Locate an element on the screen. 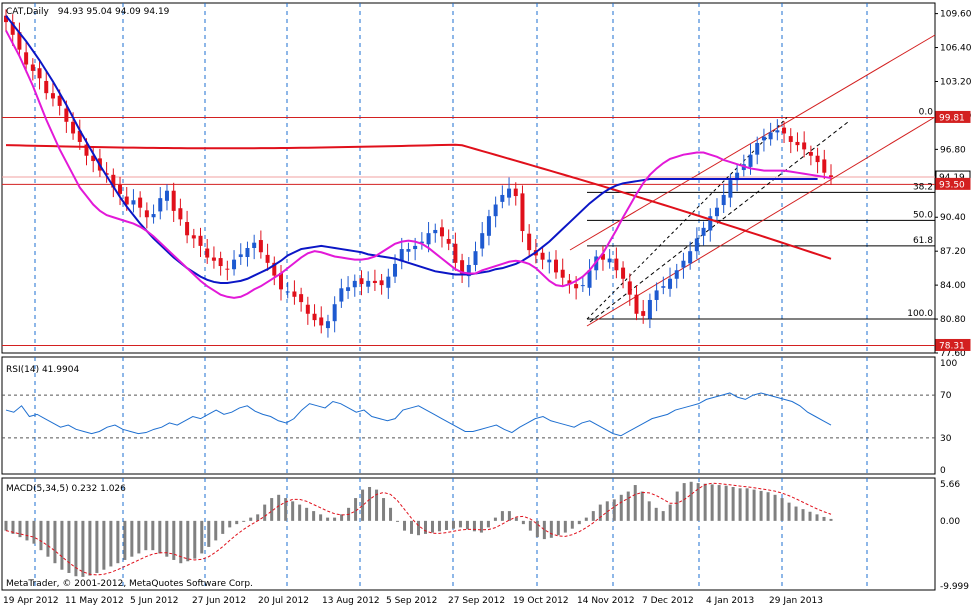 This screenshot has height=608, width=973. price-tick-label: 87.20 is located at coordinates (953, 252).